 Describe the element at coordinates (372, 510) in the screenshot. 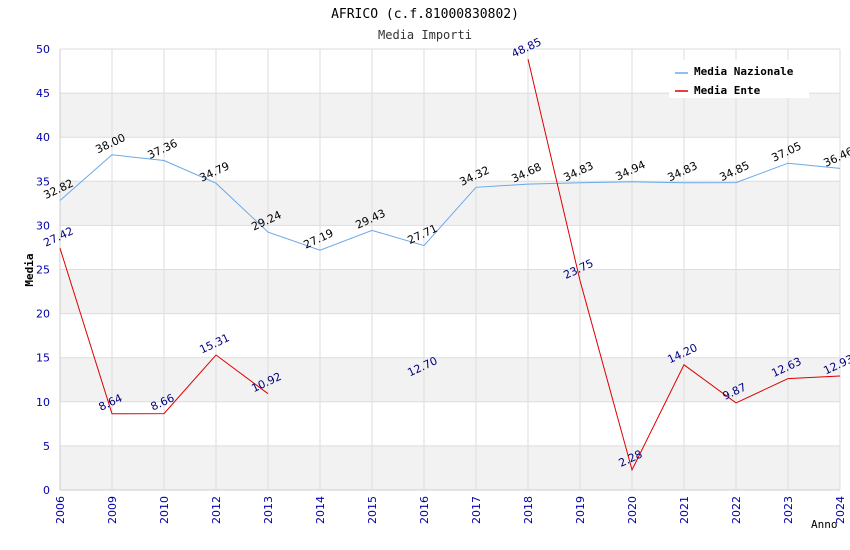

I see `x-tick-label: 2015` at that location.